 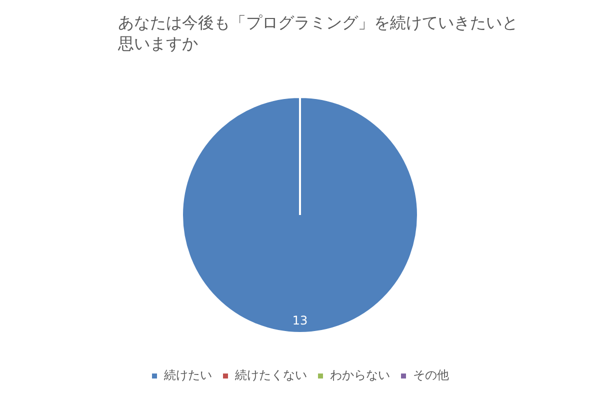 What do you see at coordinates (431, 375) in the screenshot?
I see `legend-label: その他` at bounding box center [431, 375].